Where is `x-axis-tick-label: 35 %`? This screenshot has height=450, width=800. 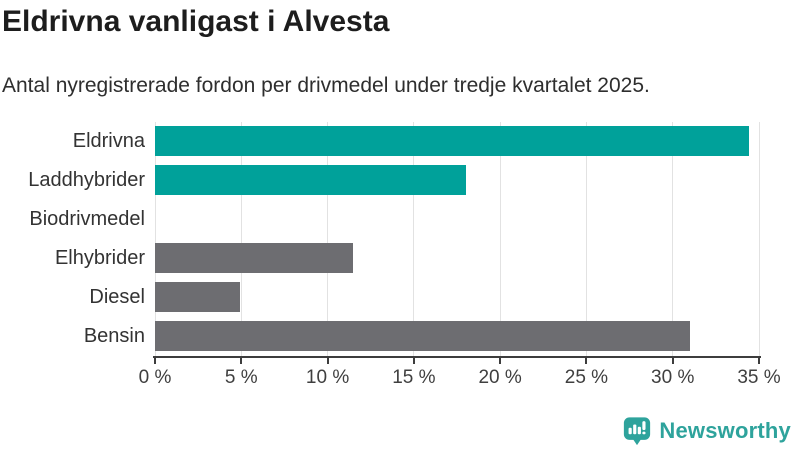
x-axis-tick-label: 35 % is located at coordinates (759, 377).